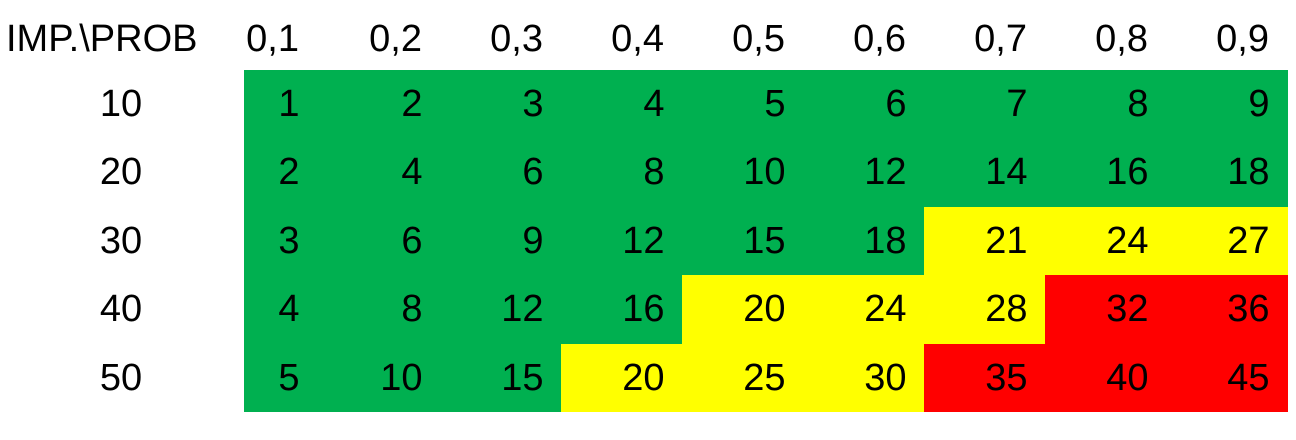 The width and height of the screenshot is (1296, 440). What do you see at coordinates (1106, 377) in the screenshot?
I see `matrix-cell: 40` at bounding box center [1106, 377].